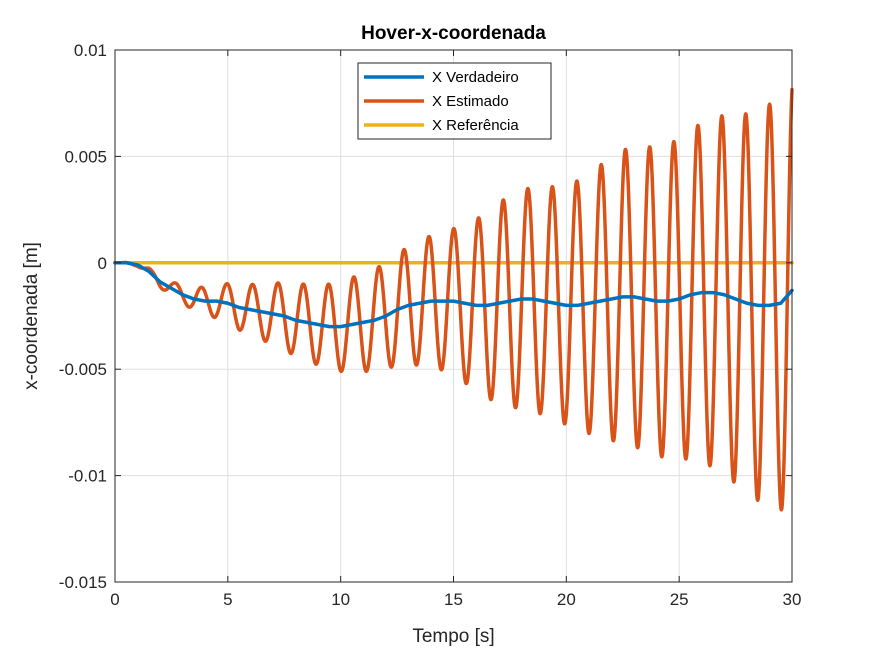  I want to click on x-tick-label: 0, so click(114, 599).